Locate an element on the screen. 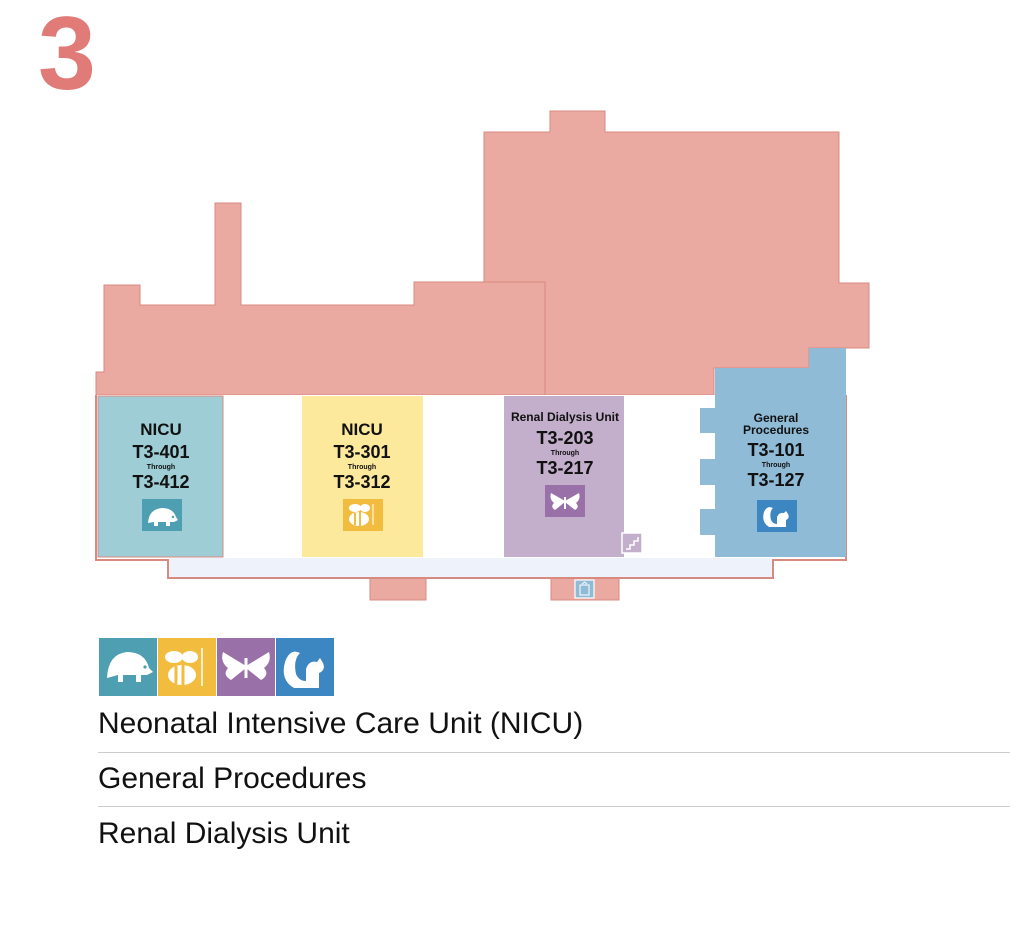  unit-first-room: T3-401 is located at coordinates (160, 452).